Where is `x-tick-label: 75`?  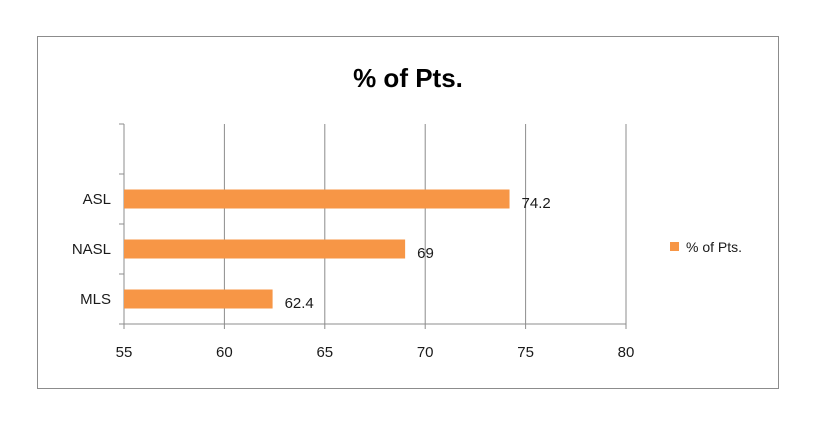
x-tick-label: 75 is located at coordinates (525, 352).